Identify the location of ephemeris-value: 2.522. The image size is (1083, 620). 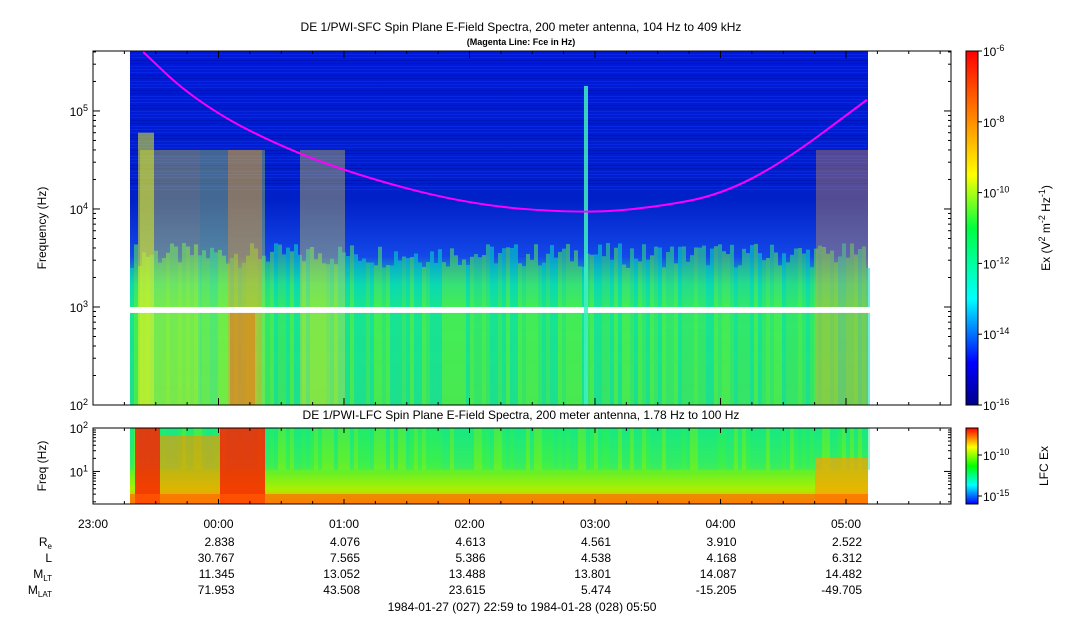
(847, 542).